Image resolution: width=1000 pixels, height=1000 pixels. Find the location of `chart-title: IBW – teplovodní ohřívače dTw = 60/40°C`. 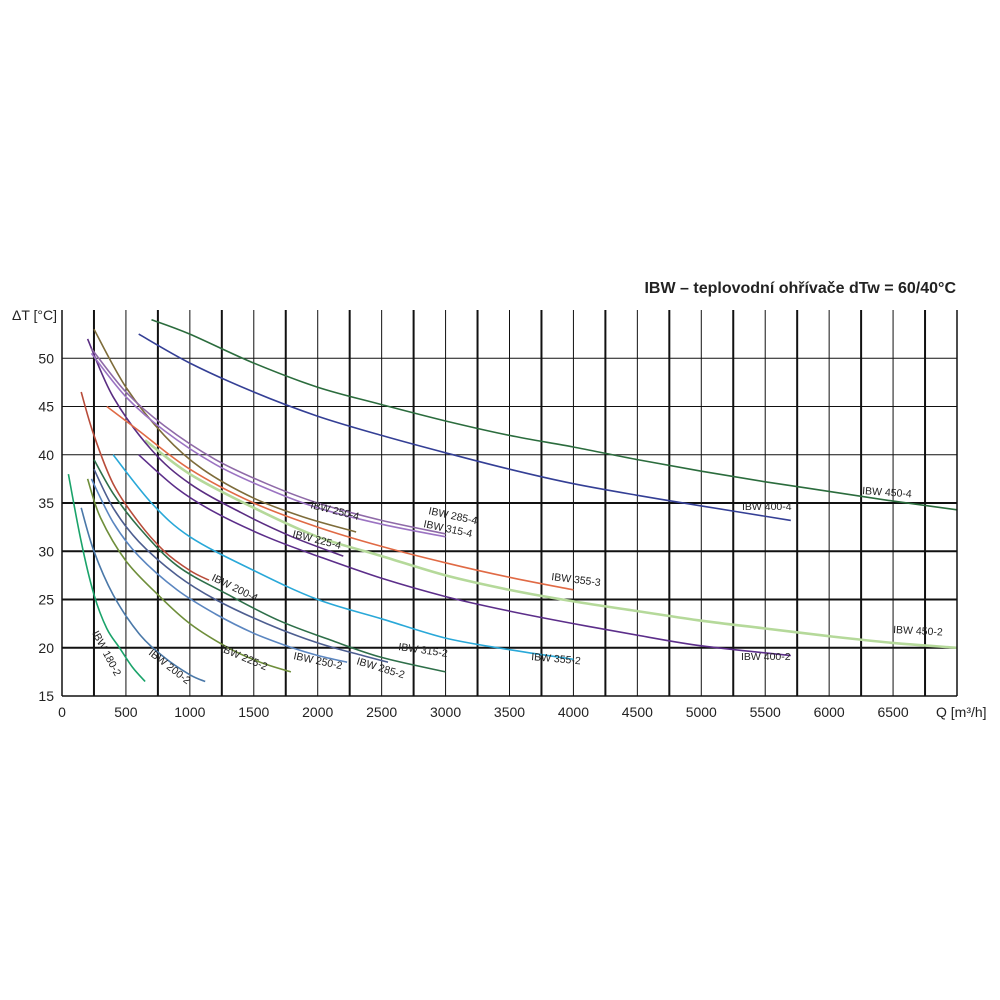

chart-title: IBW – teplovodní ohřívače dTw = 60/40°C is located at coordinates (800, 288).